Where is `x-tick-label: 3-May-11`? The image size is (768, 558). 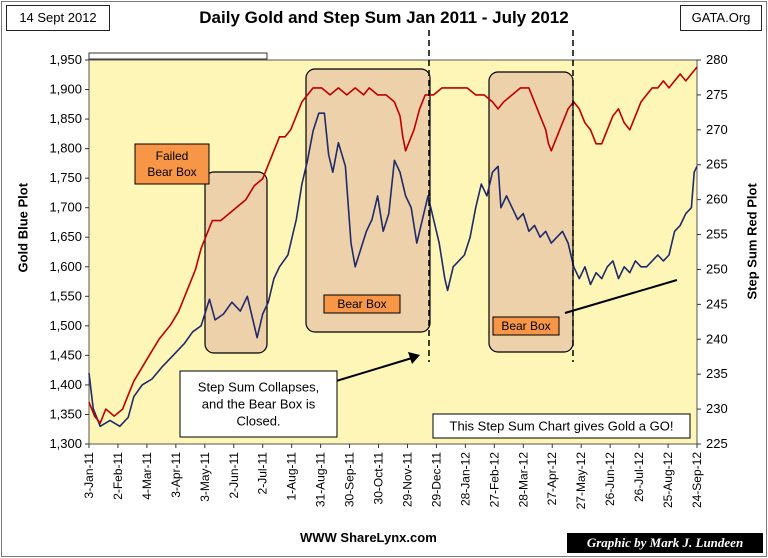
x-tick-label: 3-May-11 is located at coordinates (205, 477).